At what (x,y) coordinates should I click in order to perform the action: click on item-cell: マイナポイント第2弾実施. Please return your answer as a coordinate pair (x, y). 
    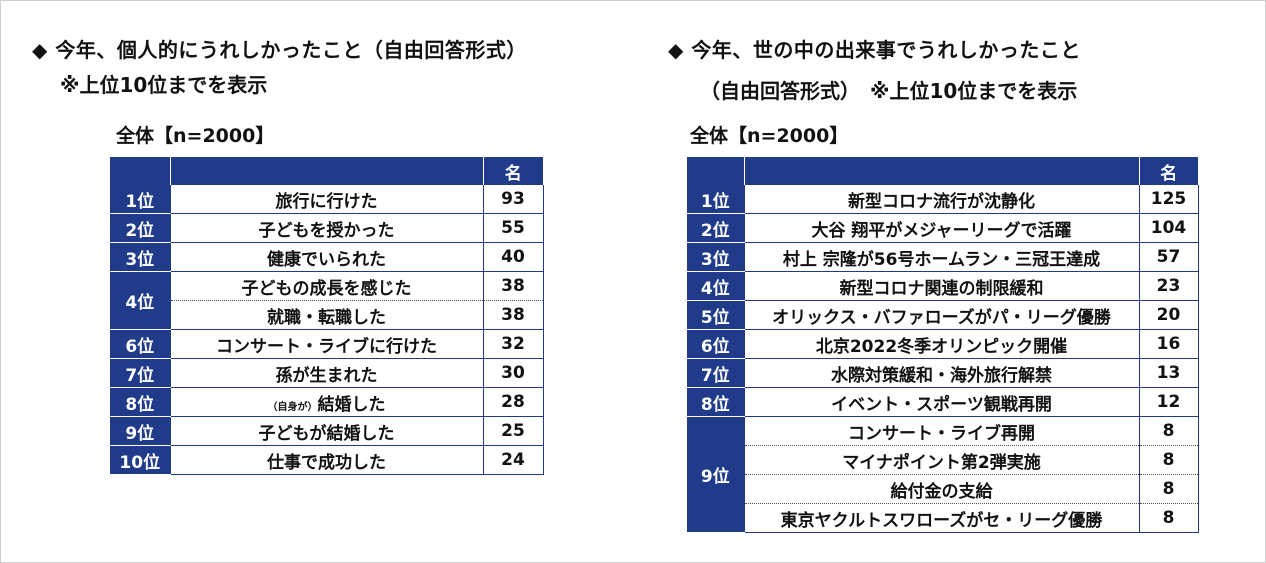
    Looking at the image, I should click on (941, 460).